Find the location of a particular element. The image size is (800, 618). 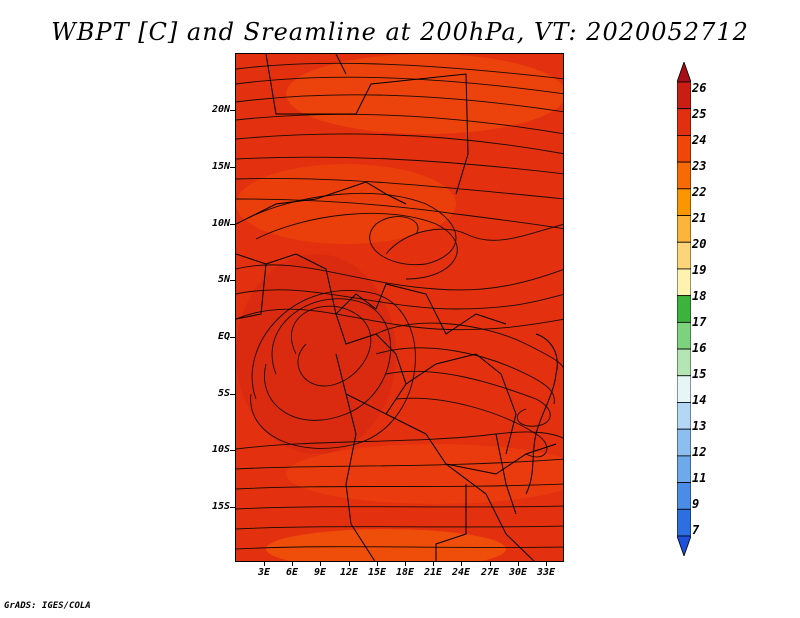

colorbar-label: 25 is located at coordinates (699, 114).